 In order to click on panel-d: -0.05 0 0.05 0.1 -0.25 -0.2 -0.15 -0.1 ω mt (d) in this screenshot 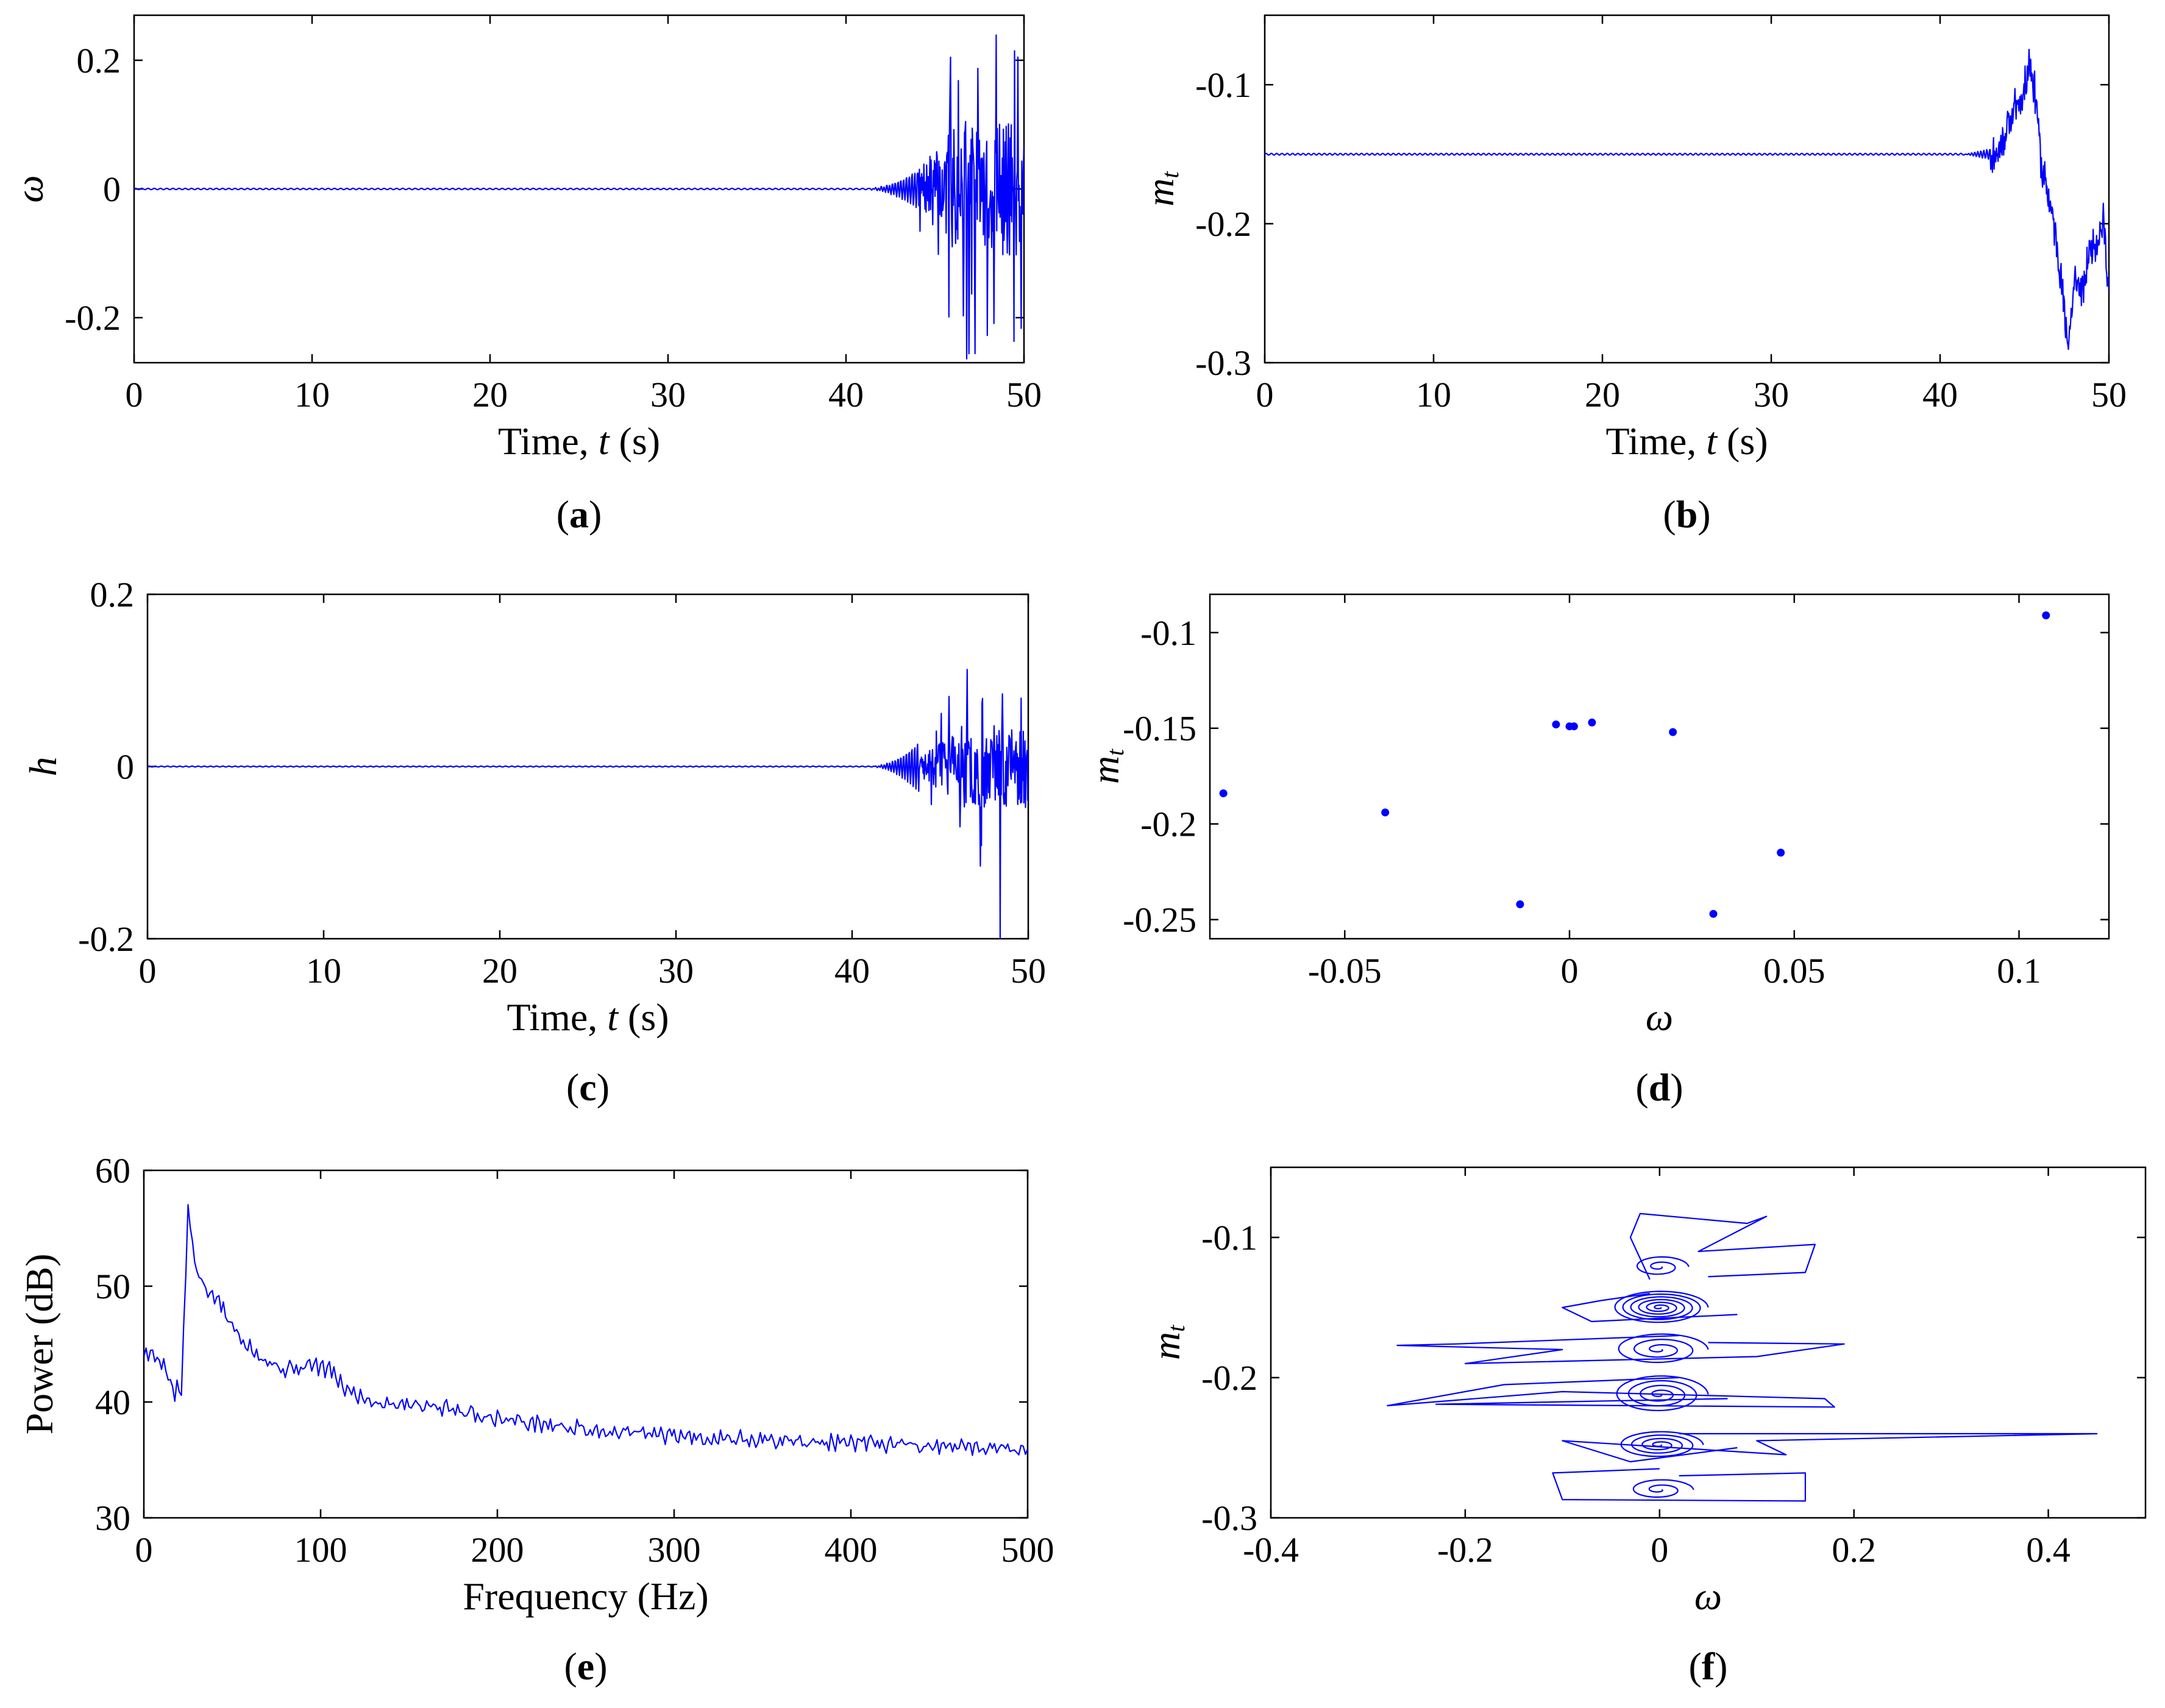, I will do `click(1597, 851)`.